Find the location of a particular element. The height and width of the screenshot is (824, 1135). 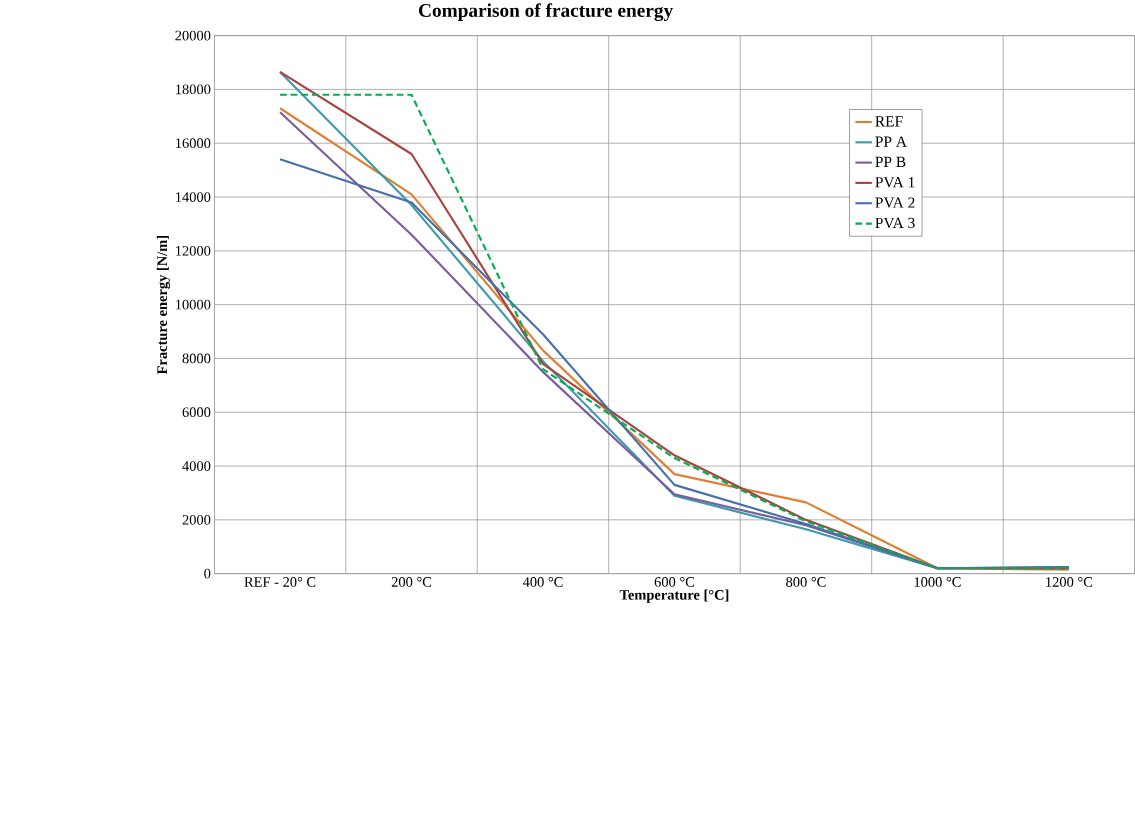

legend-label: PVA 3 is located at coordinates (895, 223).